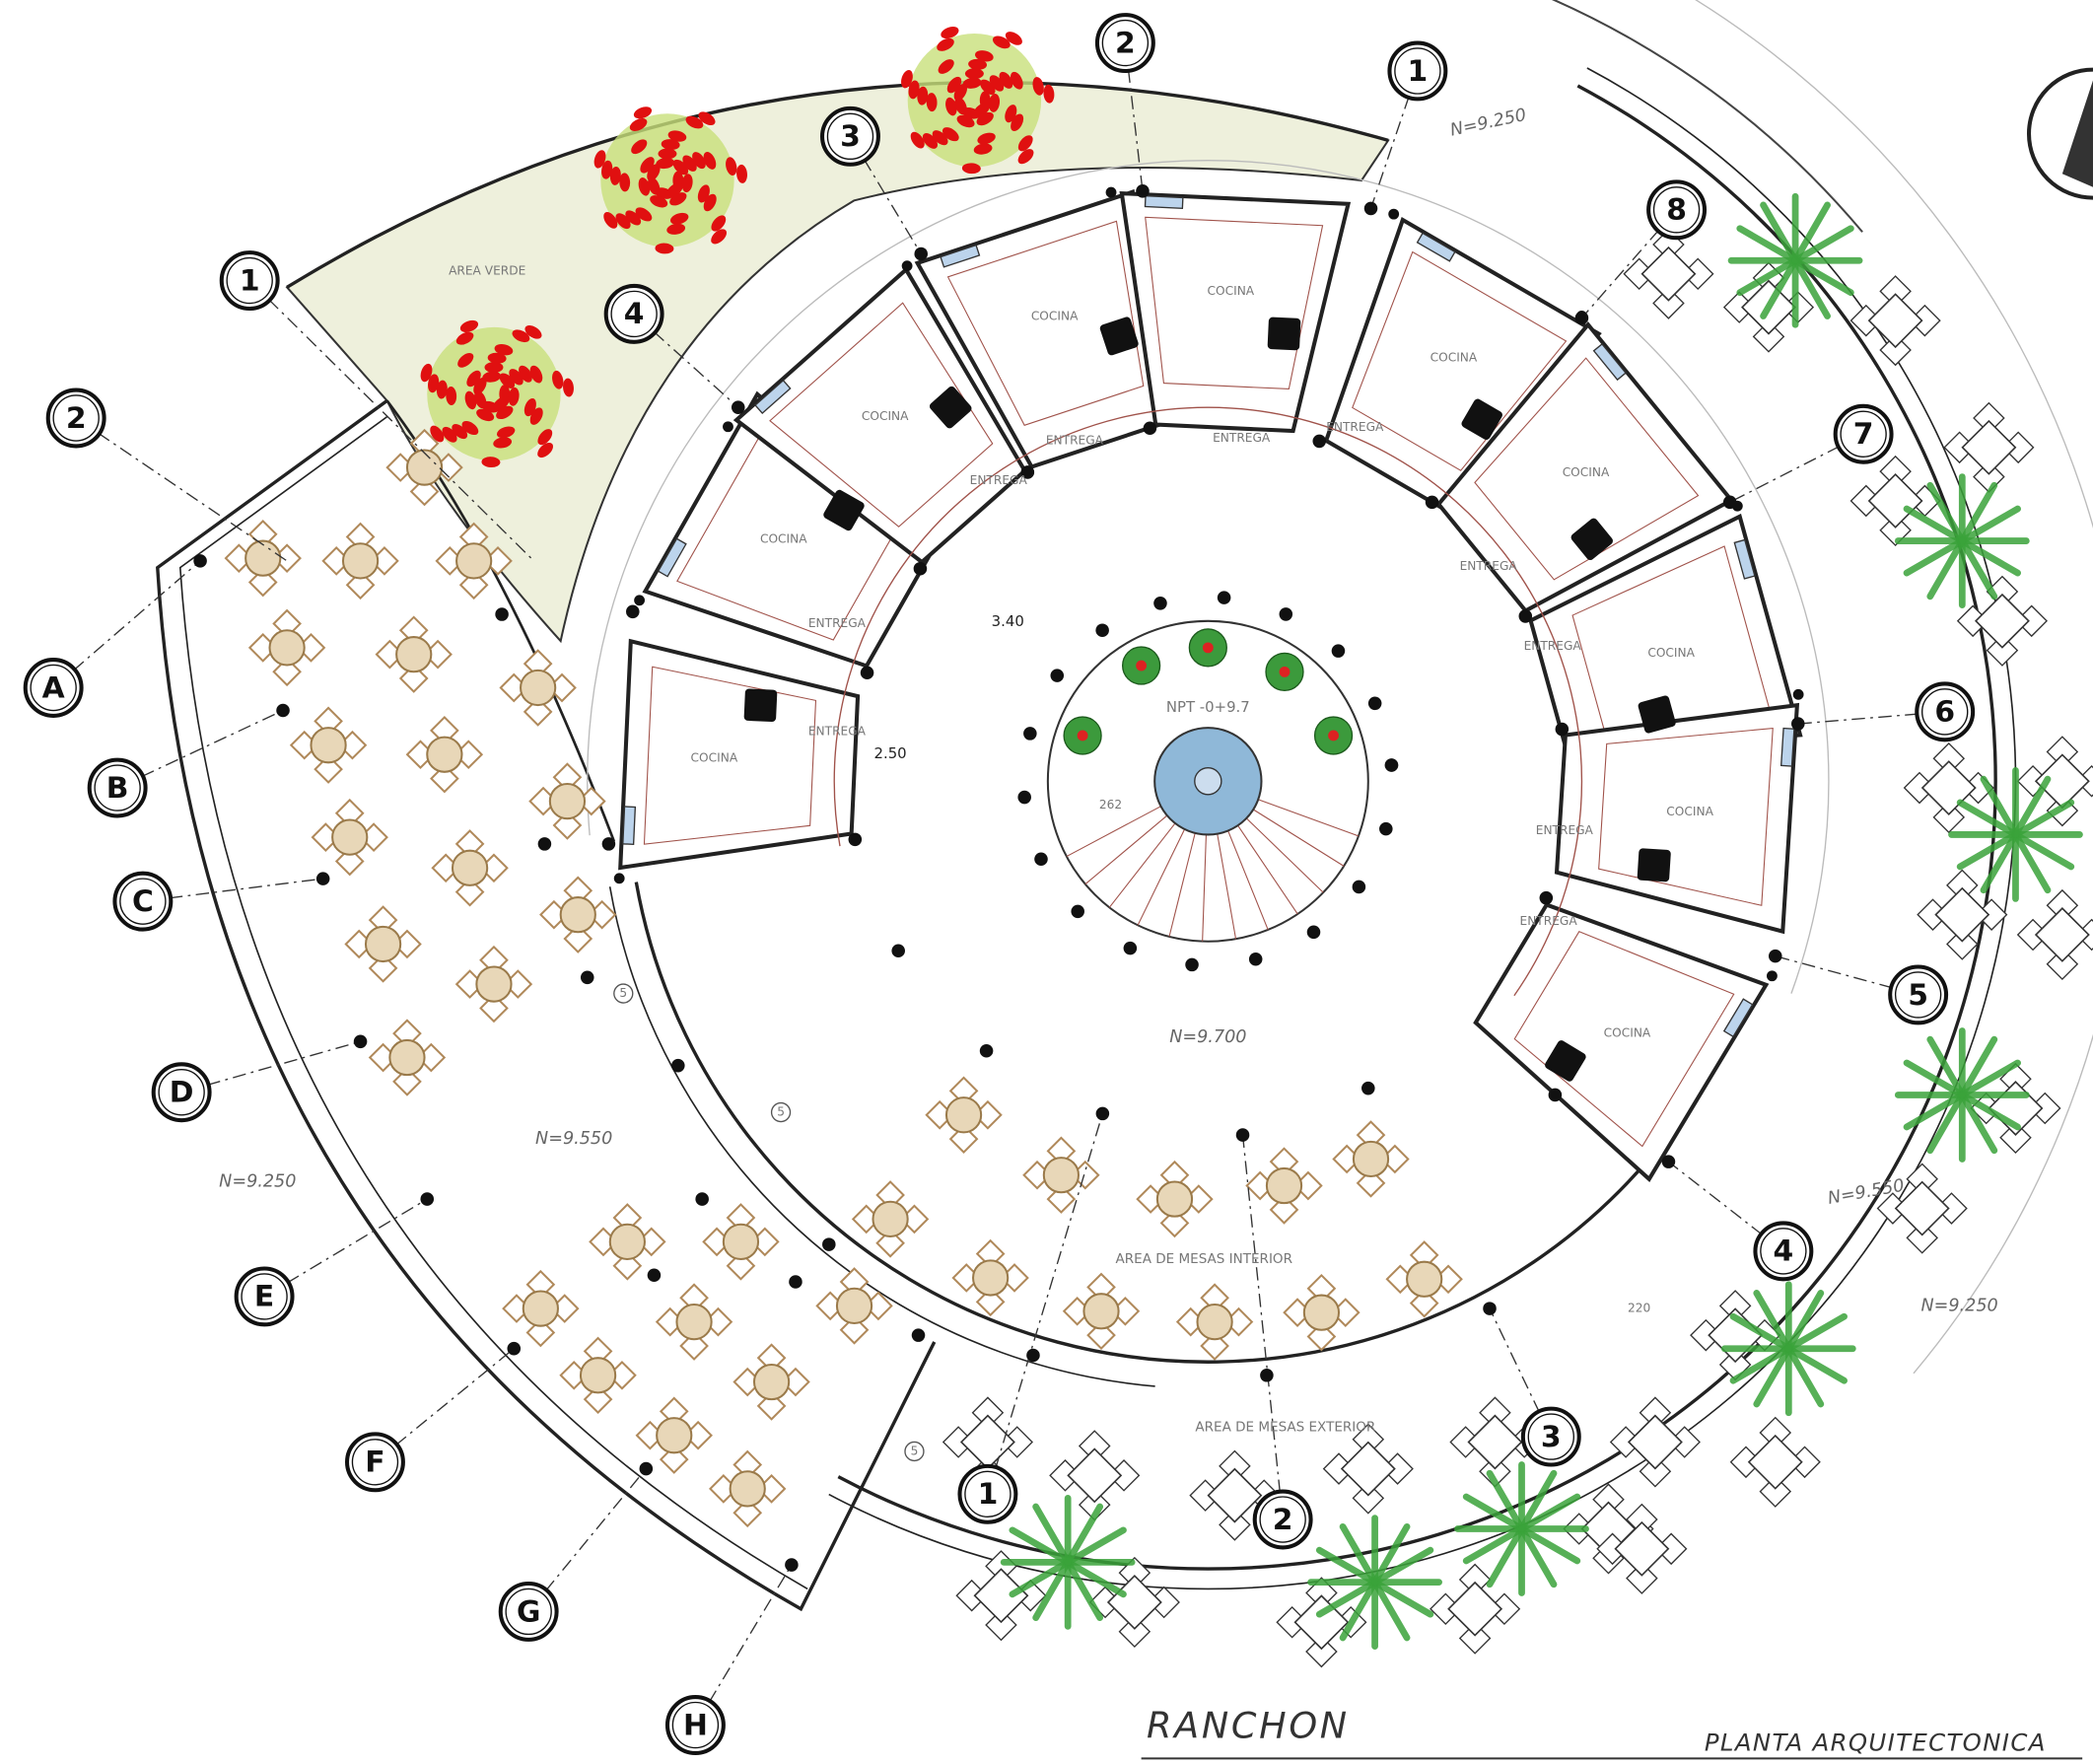  I want to click on stair-line, so click(1127, 849).